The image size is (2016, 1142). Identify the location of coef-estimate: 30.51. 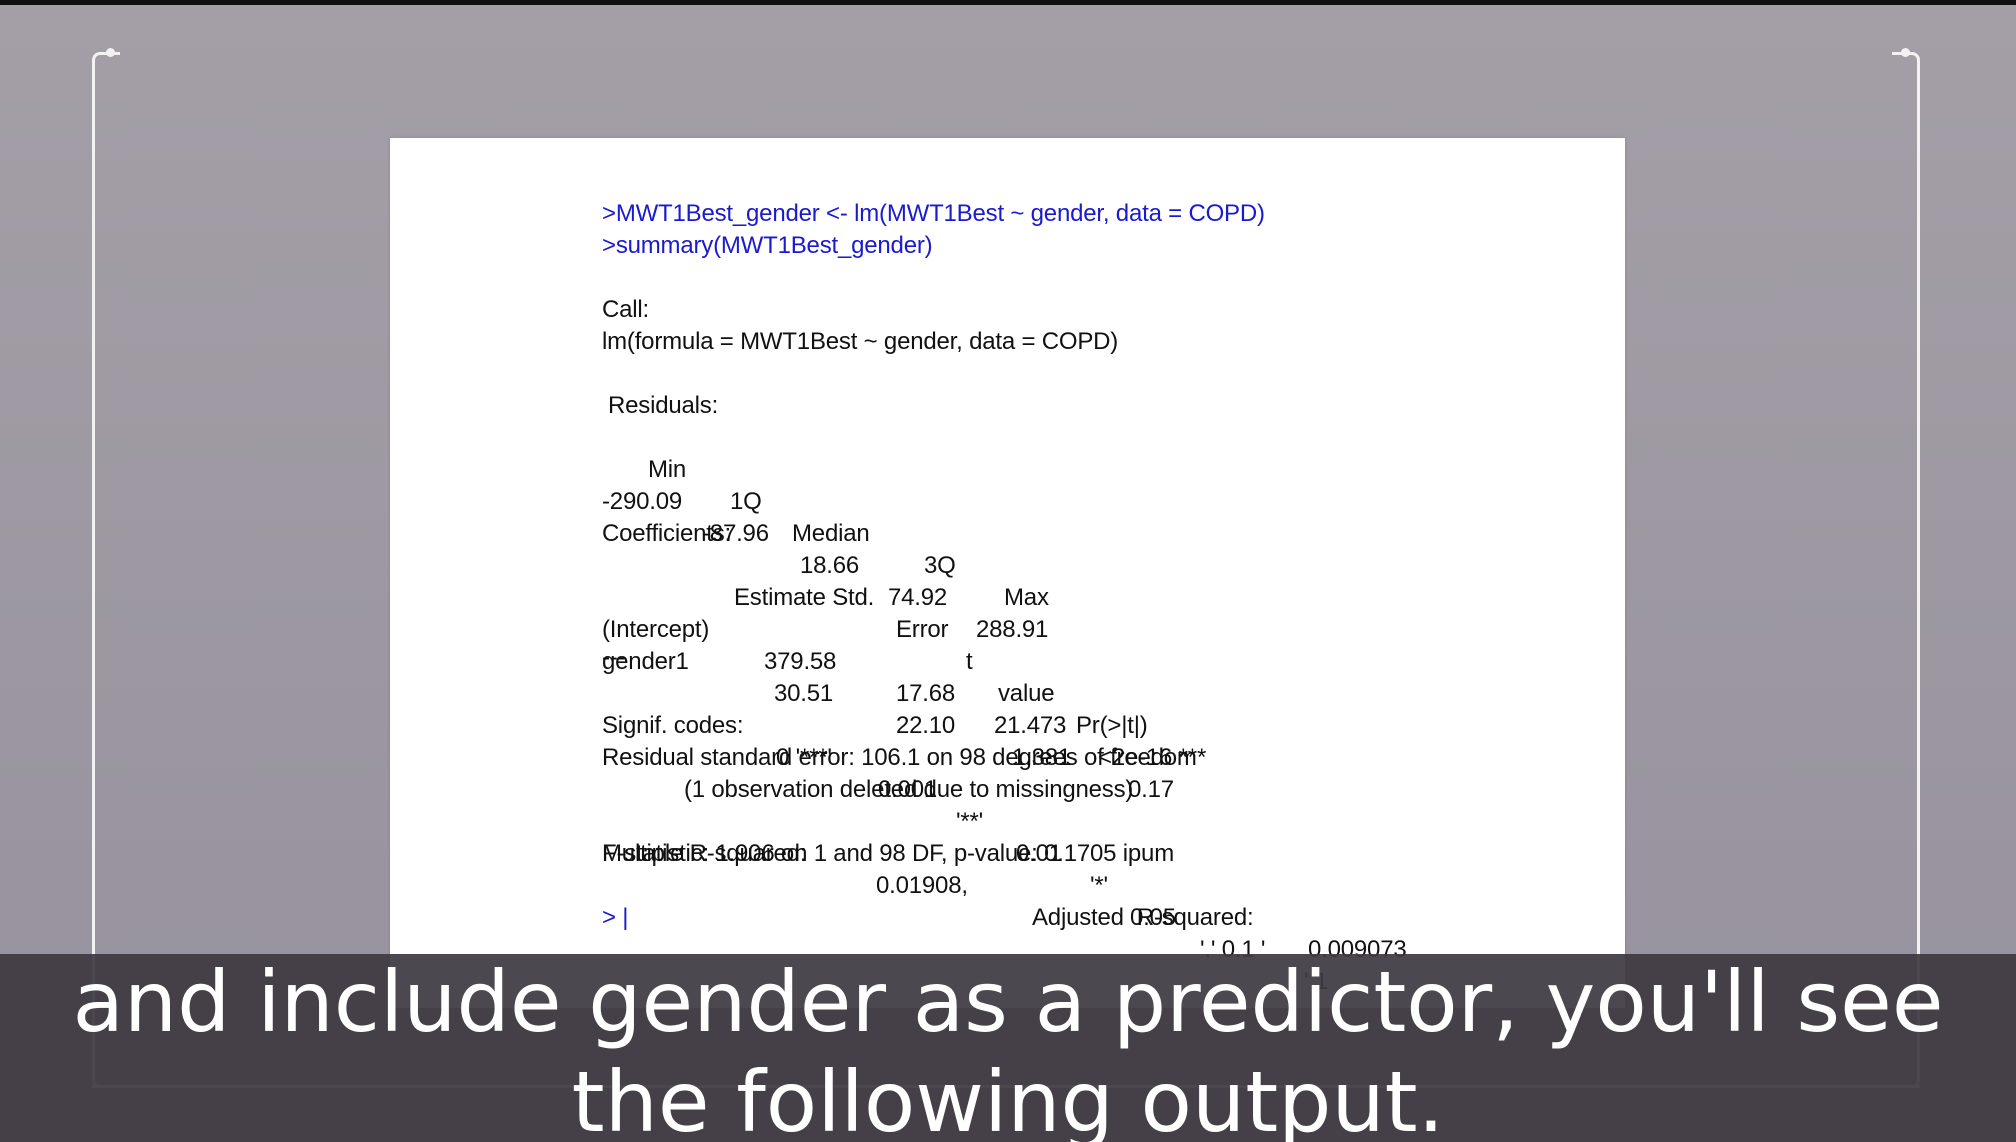
(804, 693).